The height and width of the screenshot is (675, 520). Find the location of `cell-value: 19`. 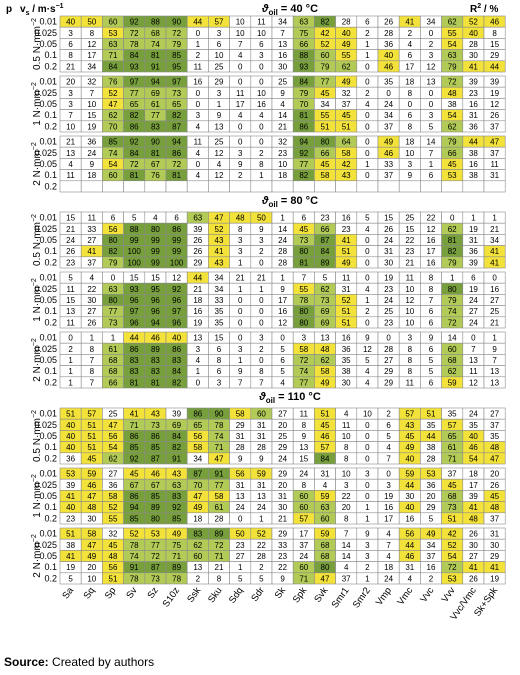

cell-value: 19 is located at coordinates (473, 289).